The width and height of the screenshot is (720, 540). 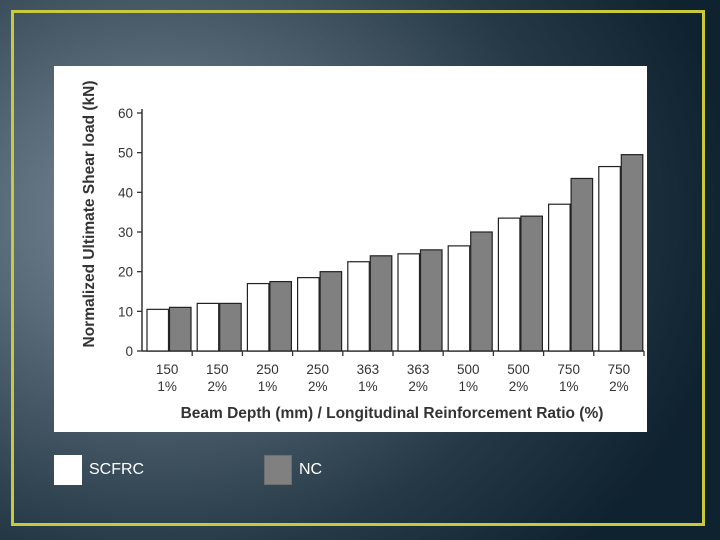 I want to click on bar-nc-250-2pct, so click(x=331, y=311).